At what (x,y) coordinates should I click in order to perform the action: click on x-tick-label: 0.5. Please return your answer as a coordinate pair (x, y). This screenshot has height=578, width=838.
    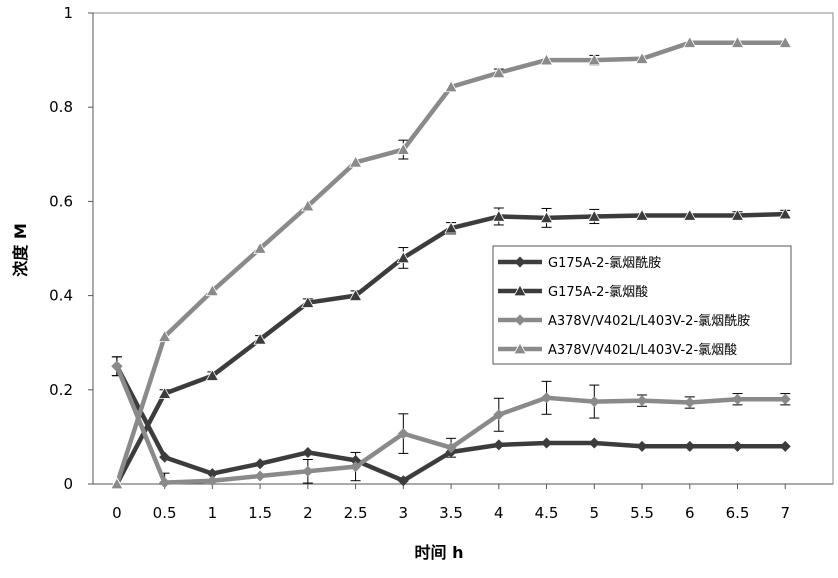
    Looking at the image, I should click on (165, 513).